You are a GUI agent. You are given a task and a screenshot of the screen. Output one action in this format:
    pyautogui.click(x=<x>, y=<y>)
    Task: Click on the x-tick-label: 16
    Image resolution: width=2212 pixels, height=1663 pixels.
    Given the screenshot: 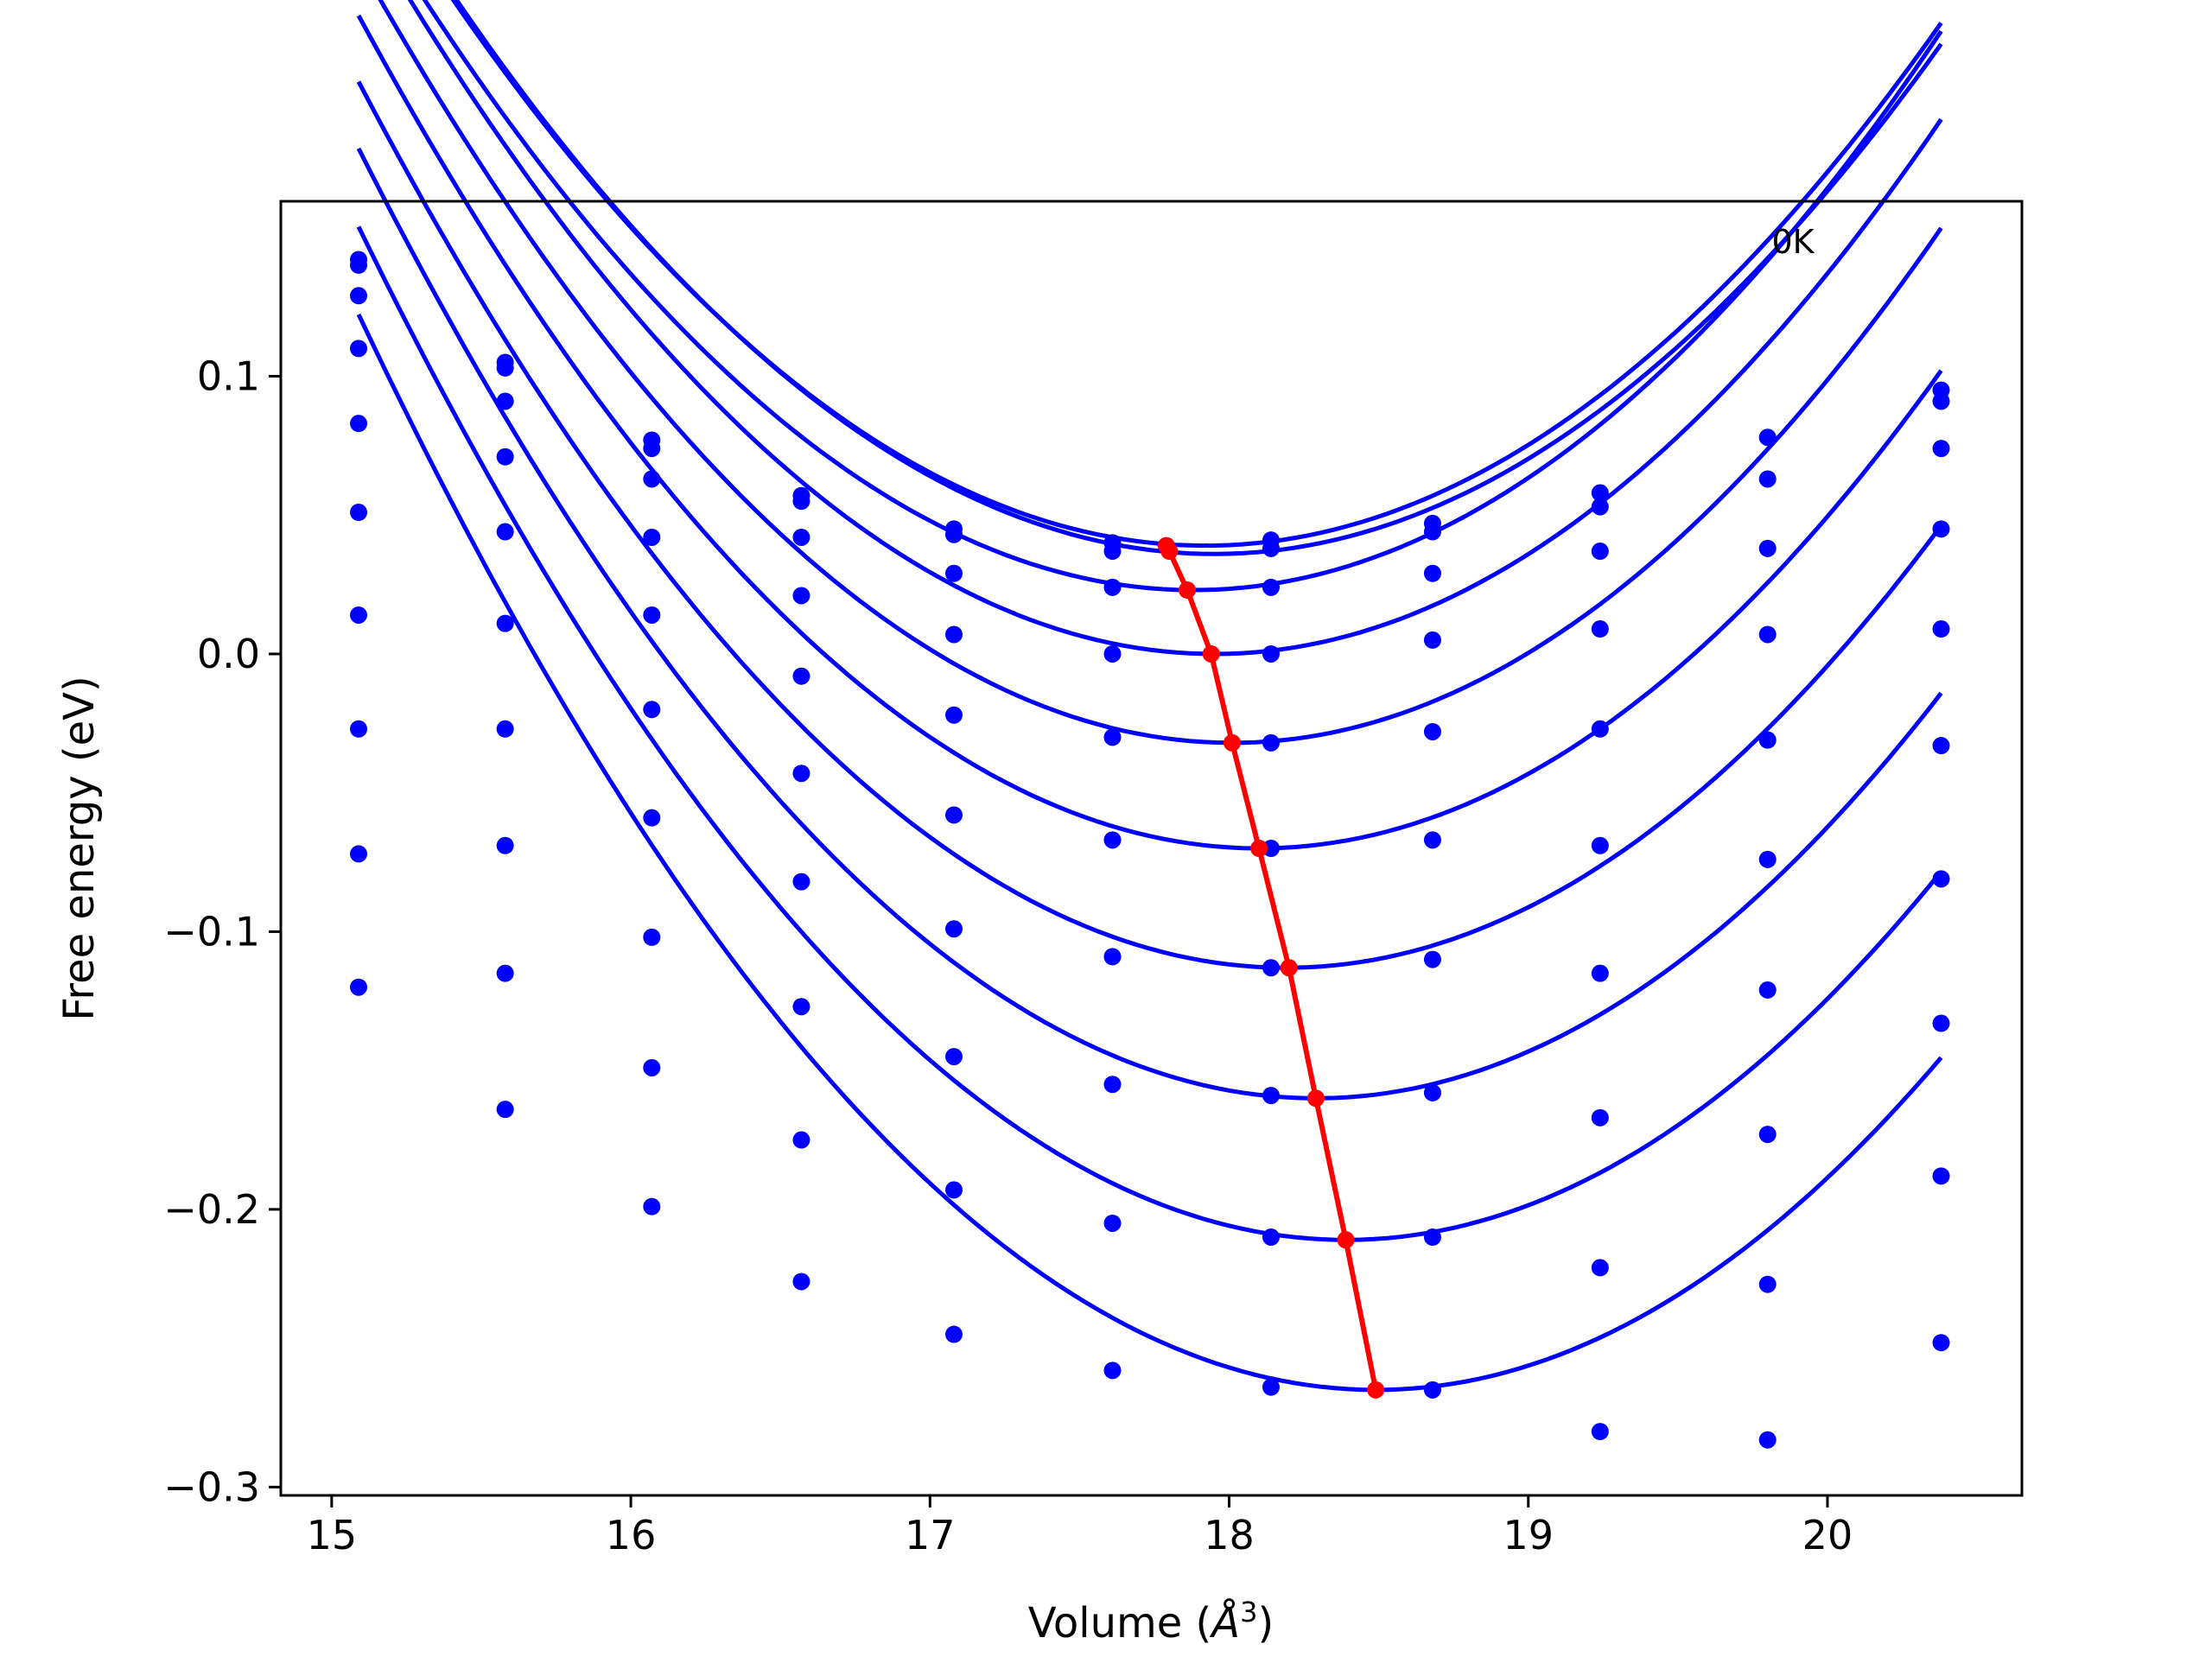 What is the action you would take?
    pyautogui.click(x=631, y=1535)
    